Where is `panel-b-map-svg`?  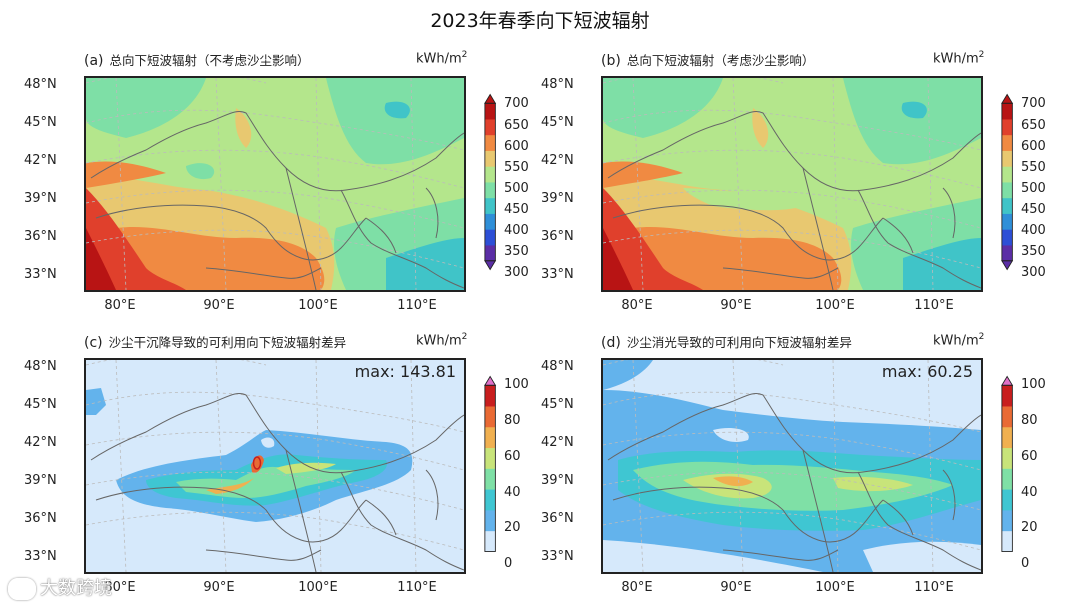
panel-b-map-svg is located at coordinates (792, 184).